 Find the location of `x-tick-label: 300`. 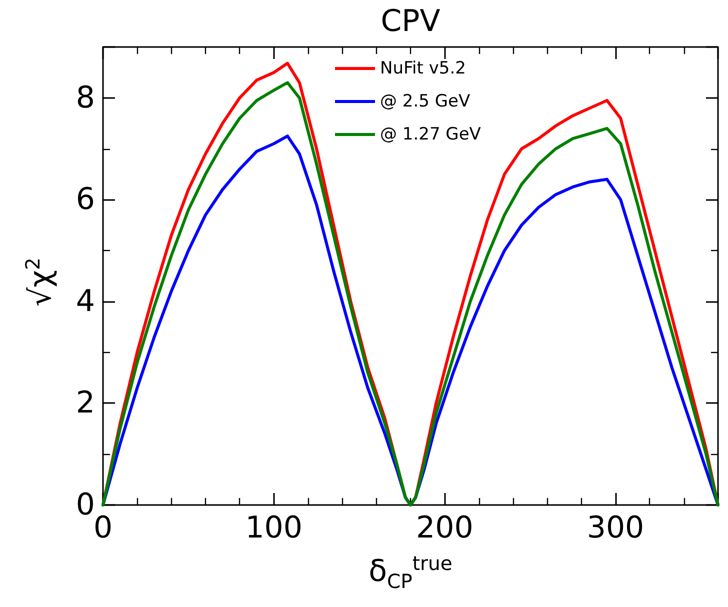

x-tick-label: 300 is located at coordinates (615, 528).